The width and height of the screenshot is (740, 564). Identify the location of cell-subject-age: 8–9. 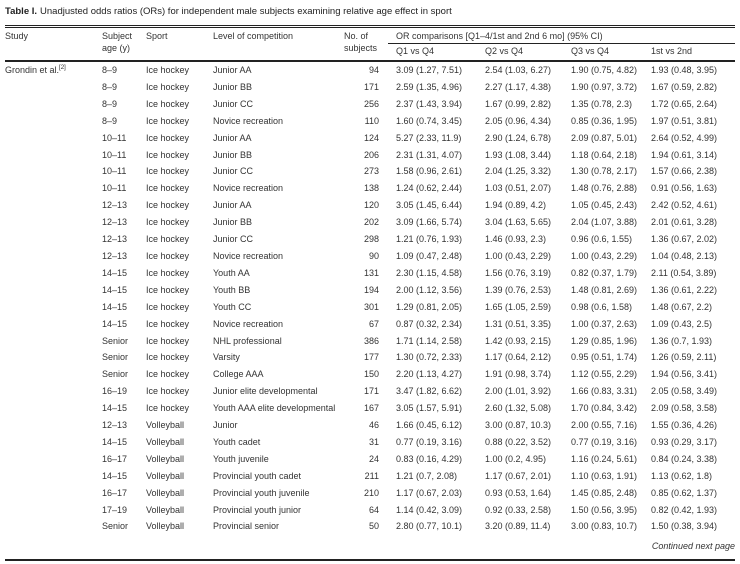
(110, 103).